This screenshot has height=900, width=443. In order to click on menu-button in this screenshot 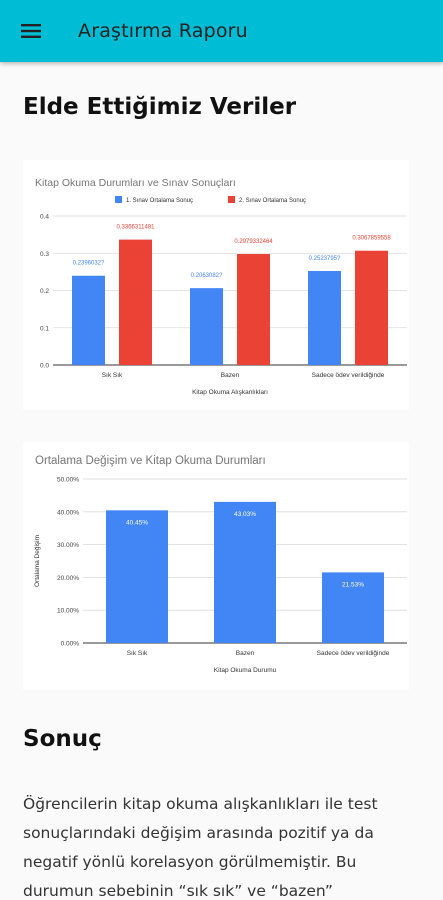, I will do `click(31, 31)`.